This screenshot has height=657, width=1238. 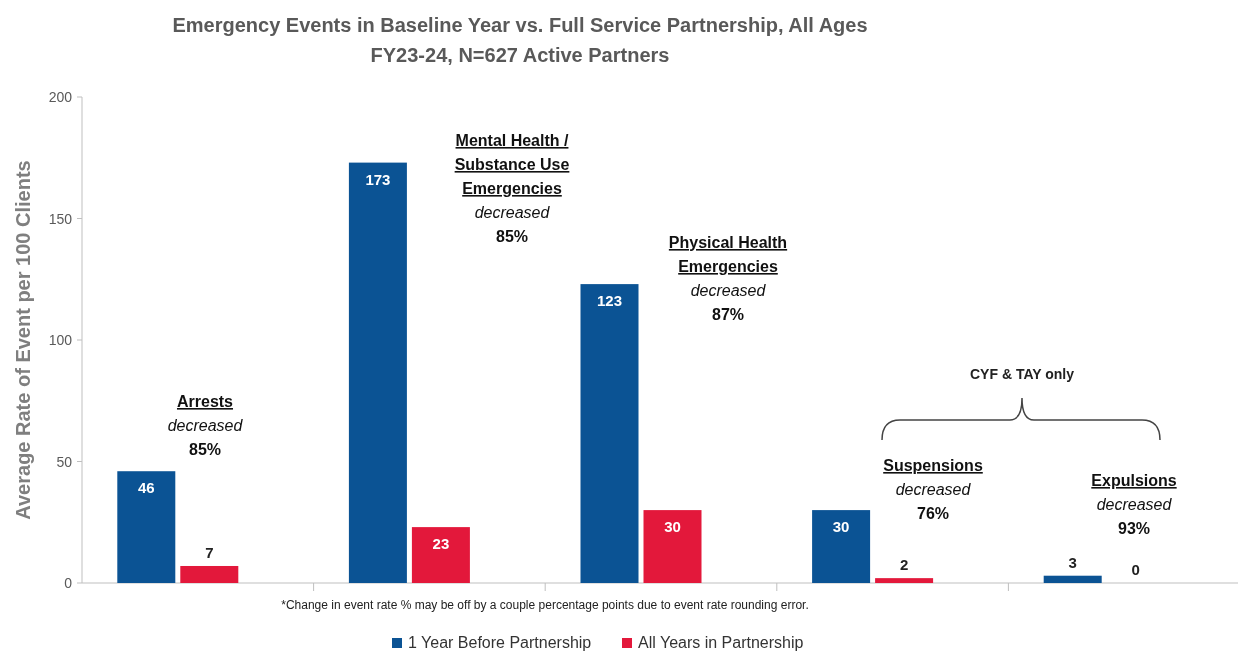 I want to click on legend-label: All Years in Partnership, so click(x=721, y=642).